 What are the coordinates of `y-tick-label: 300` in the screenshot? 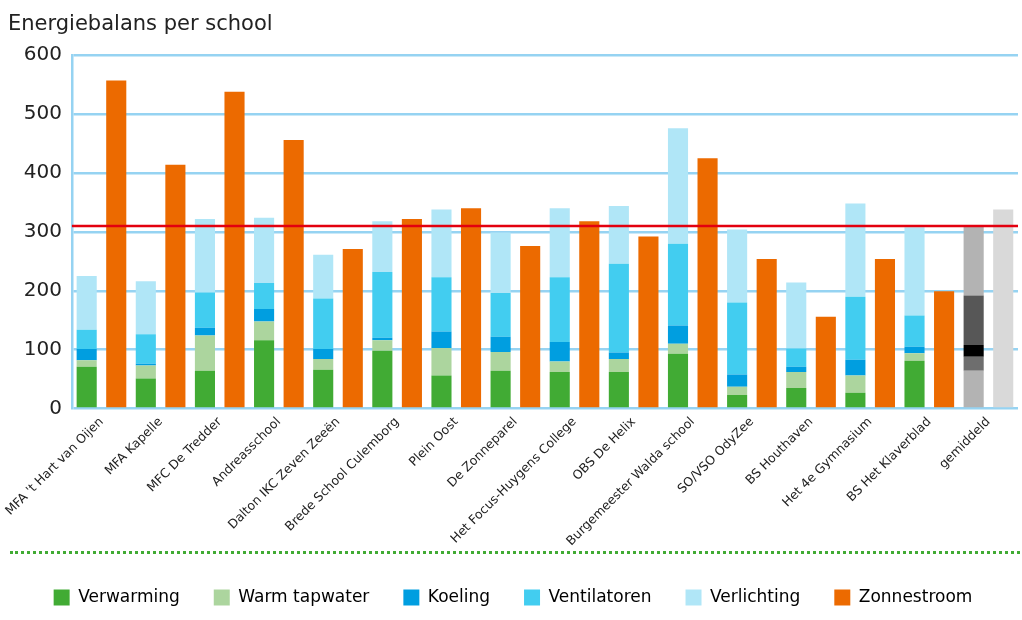 It's located at (42, 230).